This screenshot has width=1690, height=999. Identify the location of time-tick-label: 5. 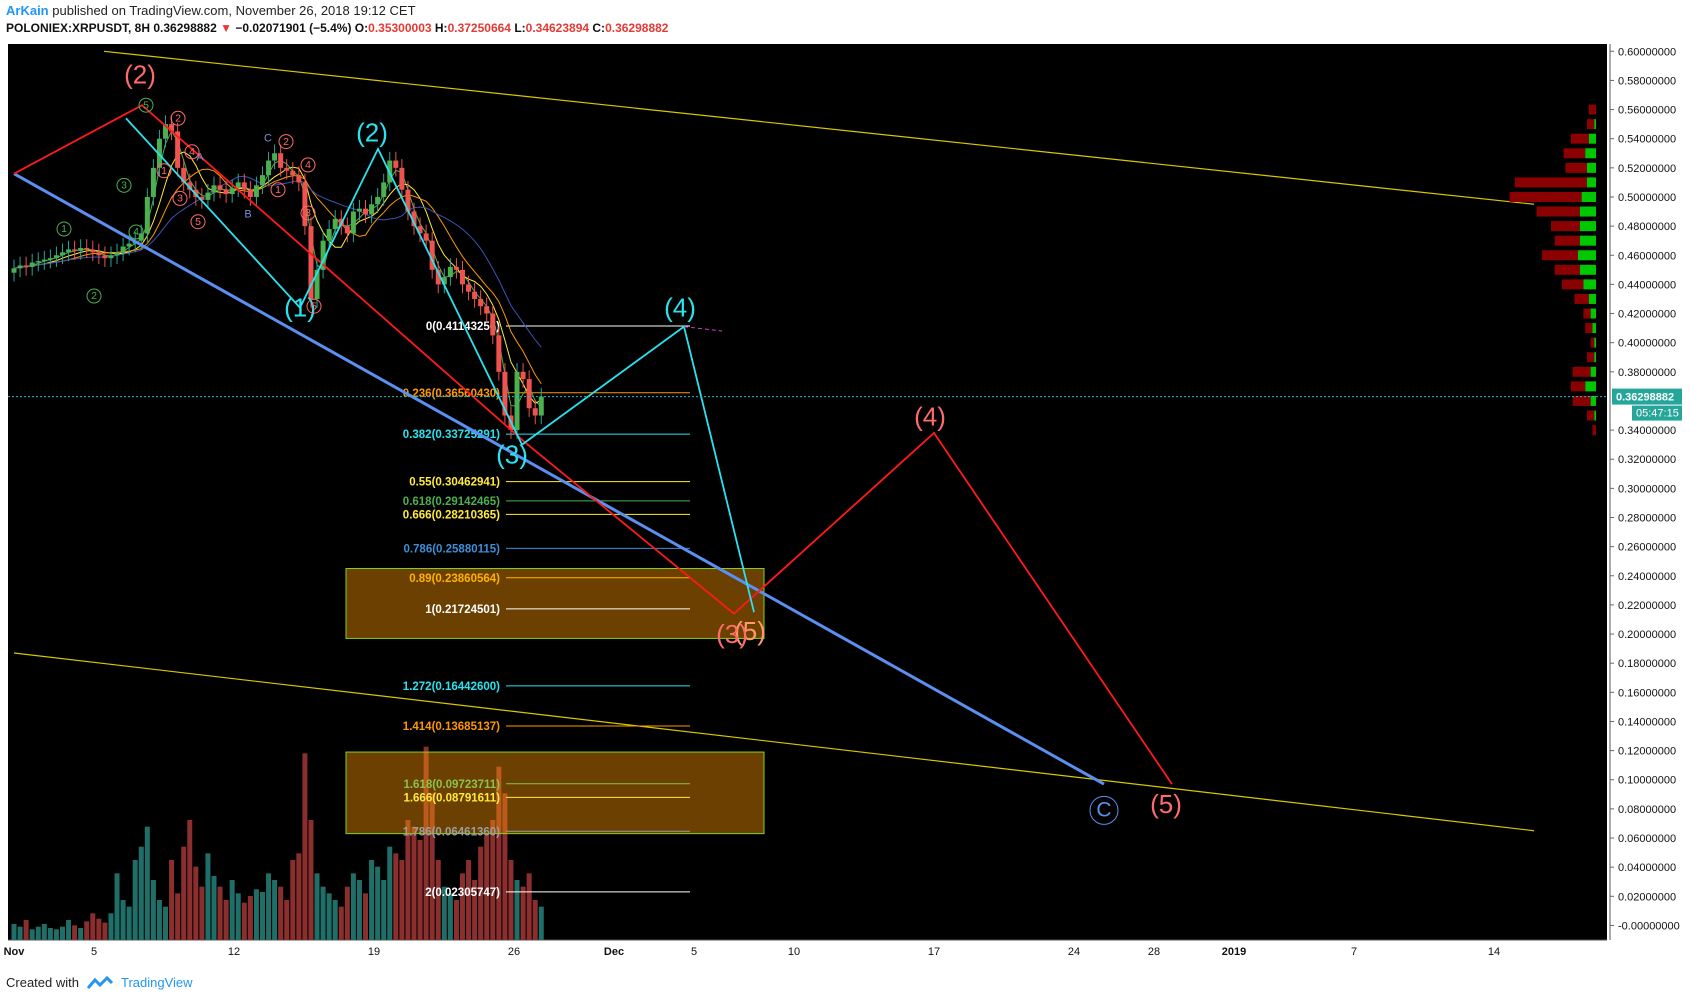
(694, 952).